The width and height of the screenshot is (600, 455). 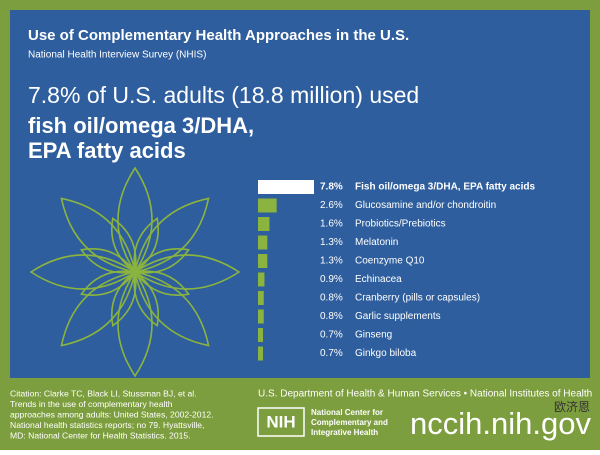 I want to click on watermark: 欧济恩, so click(x=572, y=406).